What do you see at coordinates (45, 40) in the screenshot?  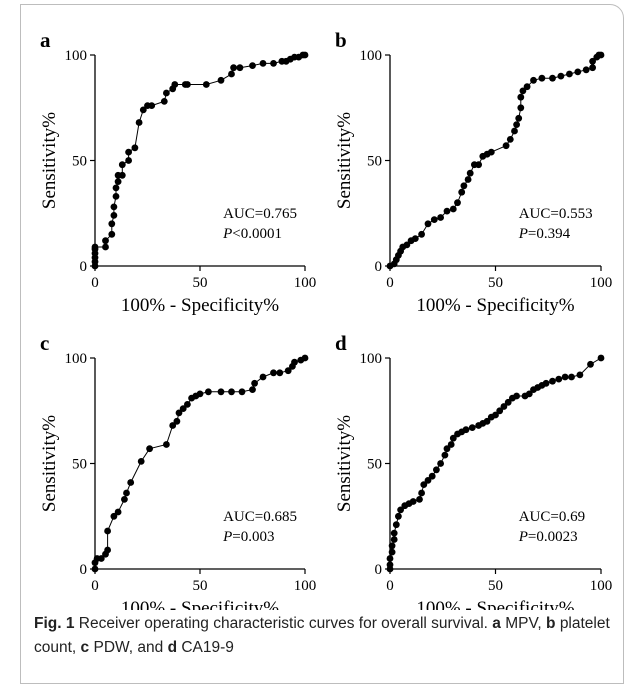 I see `panel-label: a` at bounding box center [45, 40].